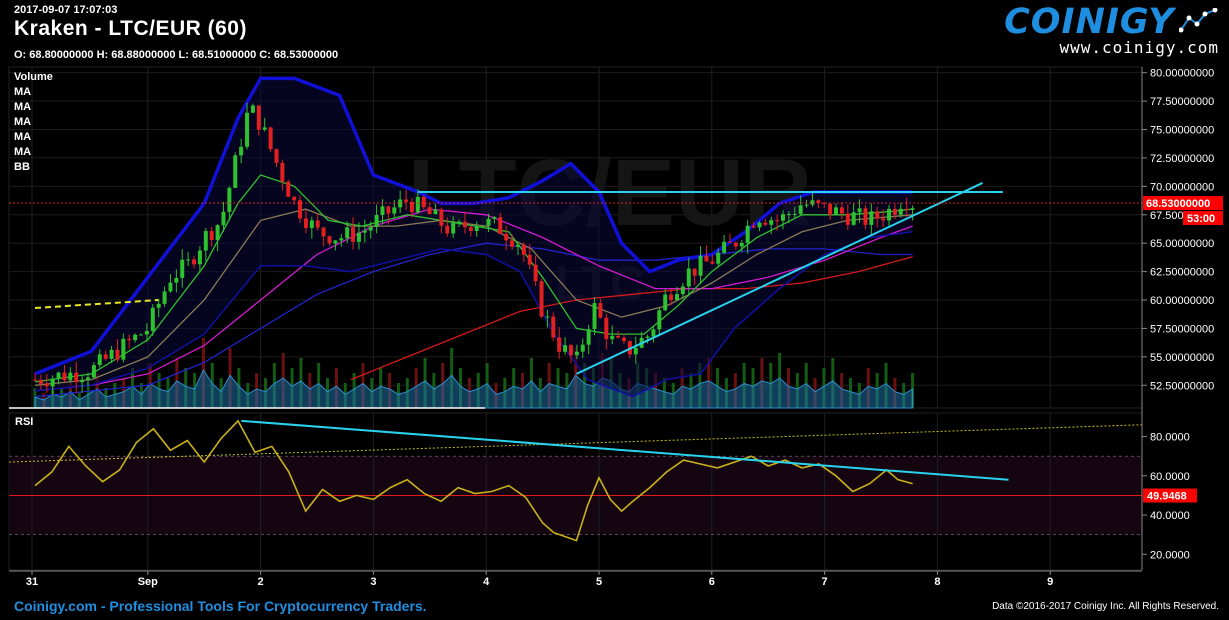  Describe the element at coordinates (1170, 438) in the screenshot. I see `rsi-y-tick-label: 80.0000` at that location.